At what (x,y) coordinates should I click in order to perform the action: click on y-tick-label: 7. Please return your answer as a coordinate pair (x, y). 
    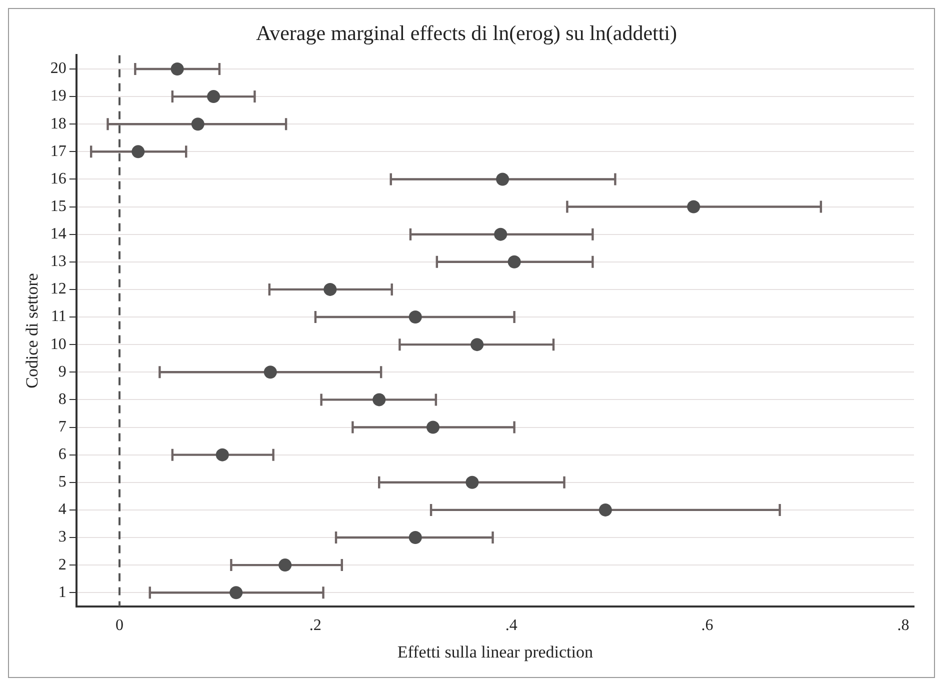
    Looking at the image, I should click on (62, 427).